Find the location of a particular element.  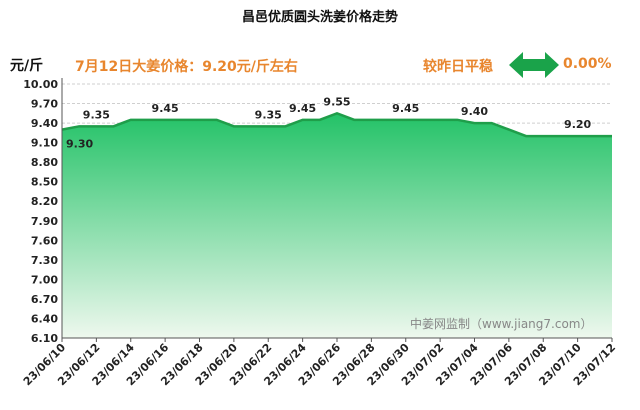

y-tick-label: 8.80 is located at coordinates (44, 162).